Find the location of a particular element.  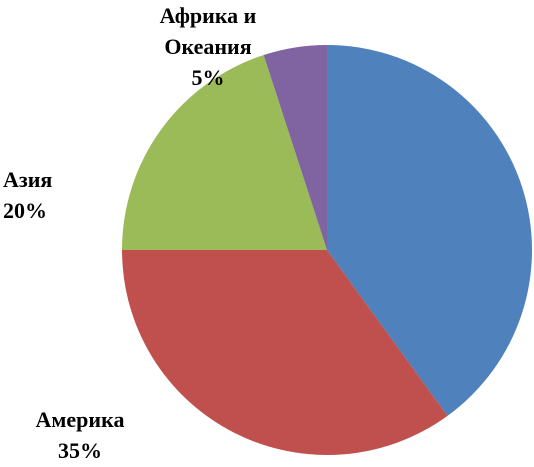

data-label: Африка и Океания 5% is located at coordinates (208, 46).